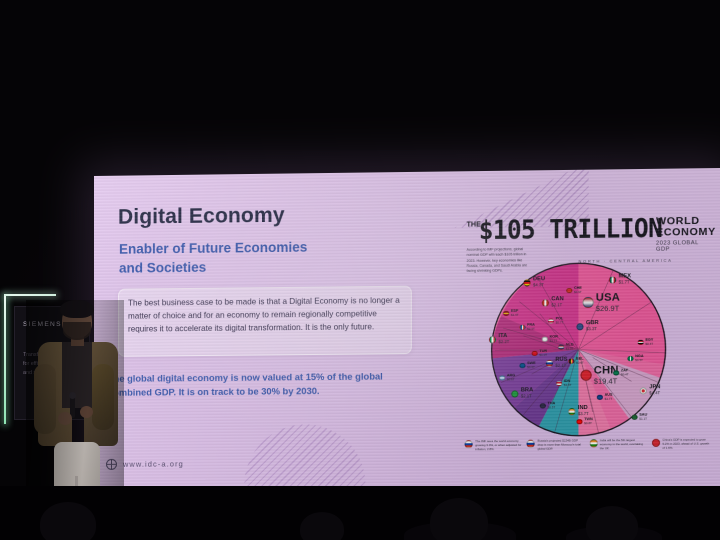 The height and width of the screenshot is (540, 720). What do you see at coordinates (86, 412) in the screenshot?
I see `speaker-hand-right` at bounding box center [86, 412].